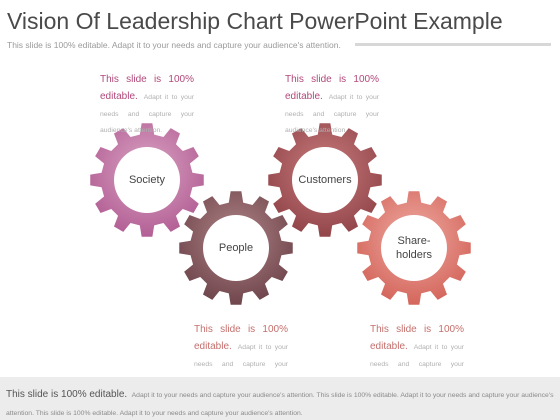 The width and height of the screenshot is (560, 420). I want to click on gear-label-shareholders-line2: holders, so click(414, 255).